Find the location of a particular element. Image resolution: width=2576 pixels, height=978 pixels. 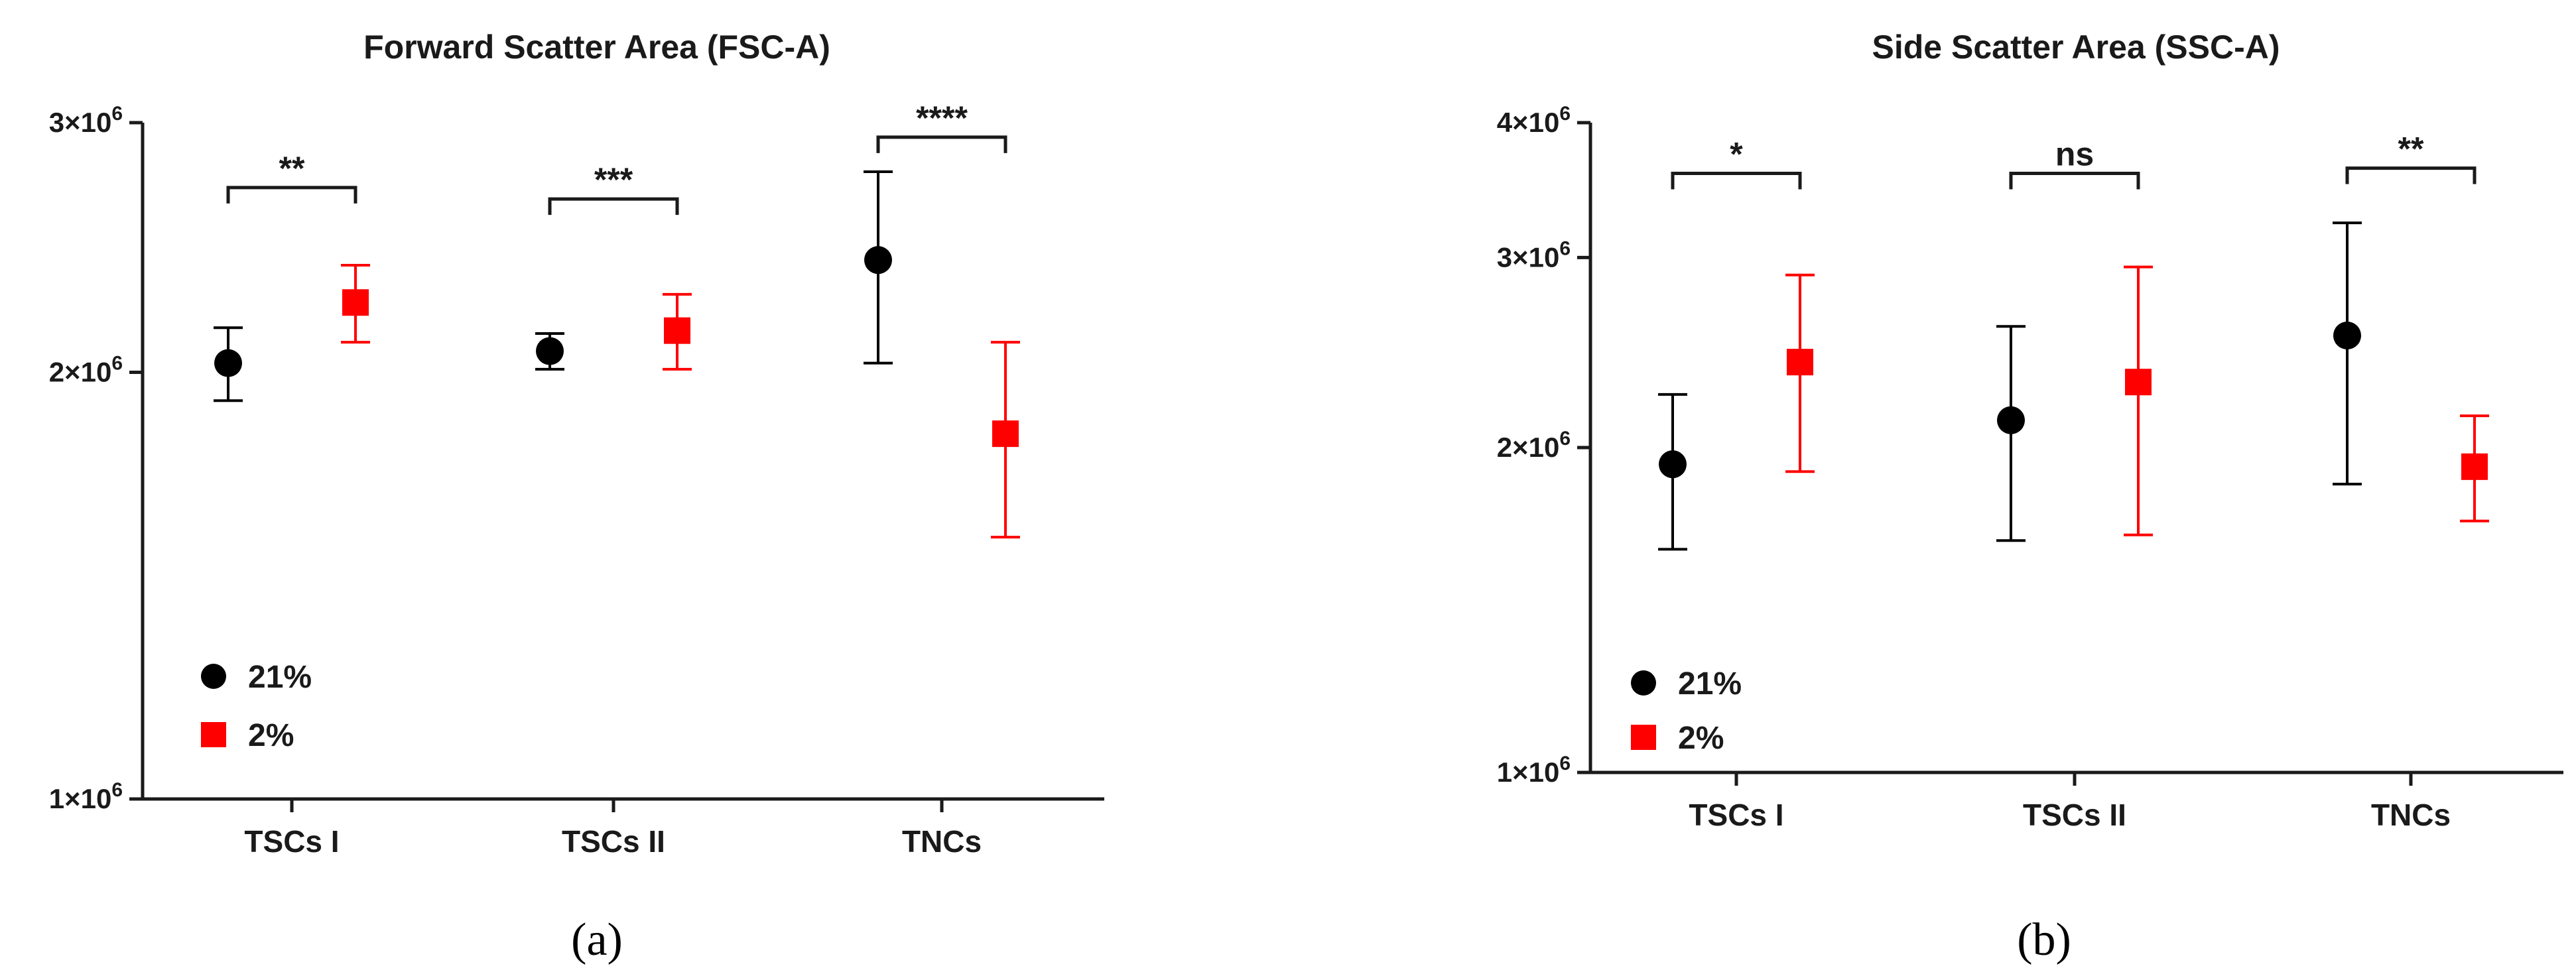

panel-label-b: (b) is located at coordinates (2044, 939).